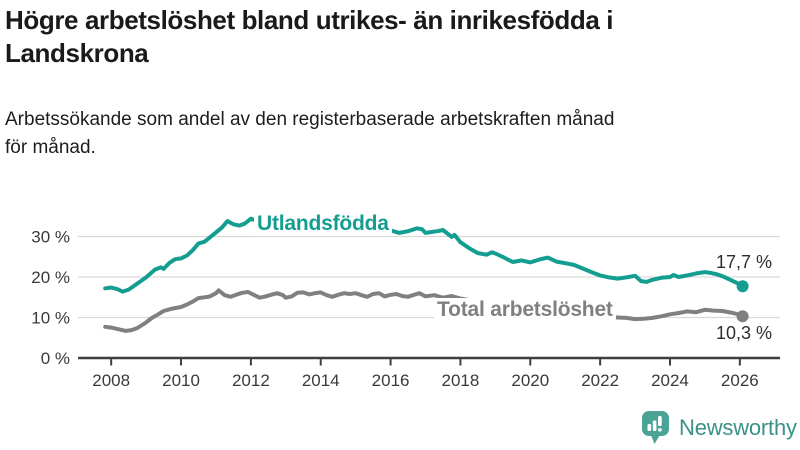  I want to click on x-tick-label: 2016, so click(391, 380).